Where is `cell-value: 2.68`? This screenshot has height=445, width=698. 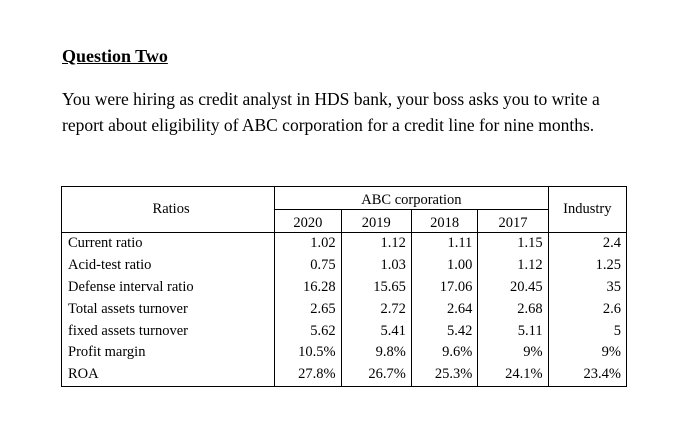
cell-value: 2.68 is located at coordinates (513, 309).